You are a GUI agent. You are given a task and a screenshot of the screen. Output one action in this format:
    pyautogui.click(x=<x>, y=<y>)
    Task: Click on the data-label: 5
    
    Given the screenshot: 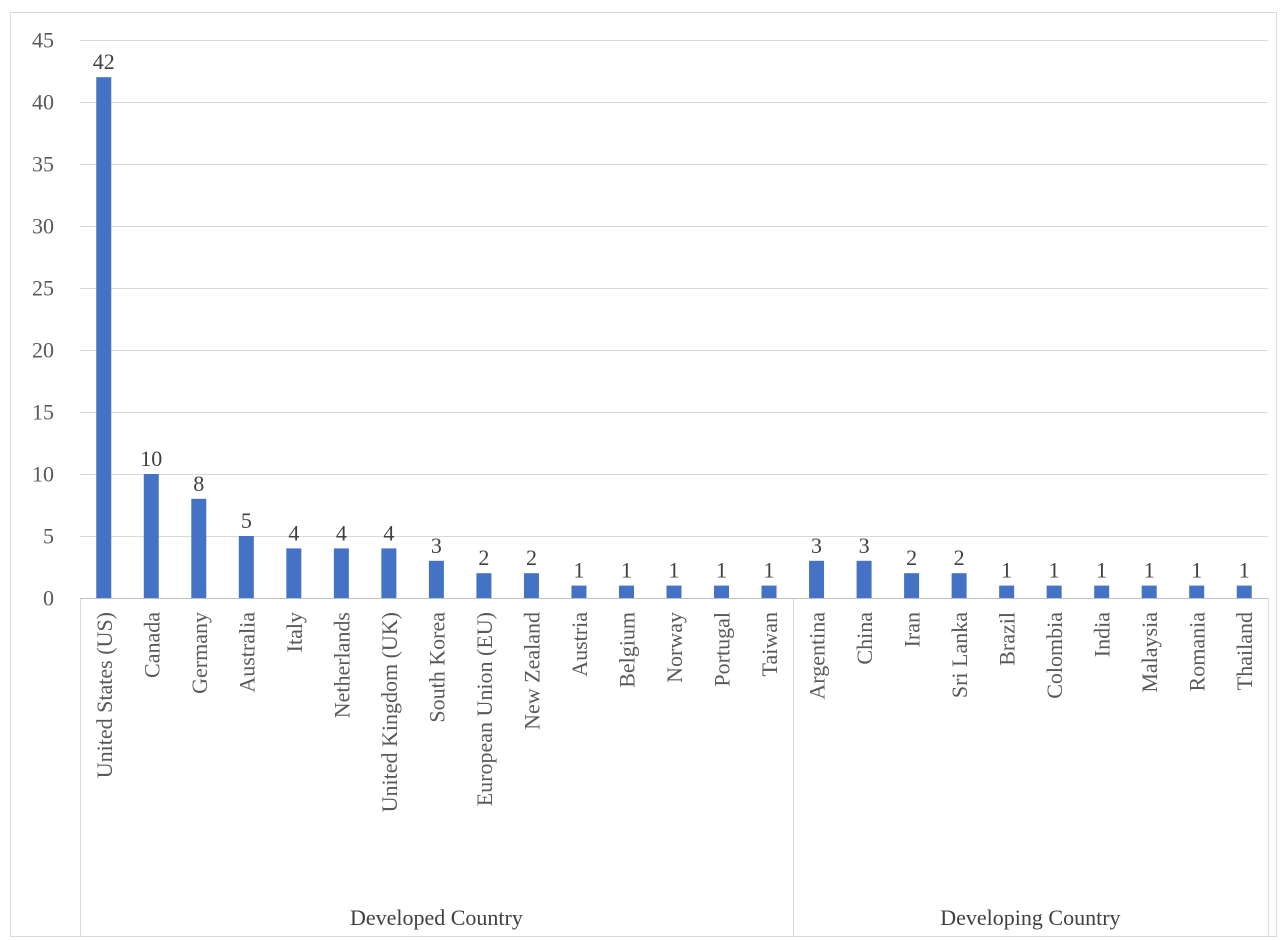 What is the action you would take?
    pyautogui.click(x=246, y=520)
    